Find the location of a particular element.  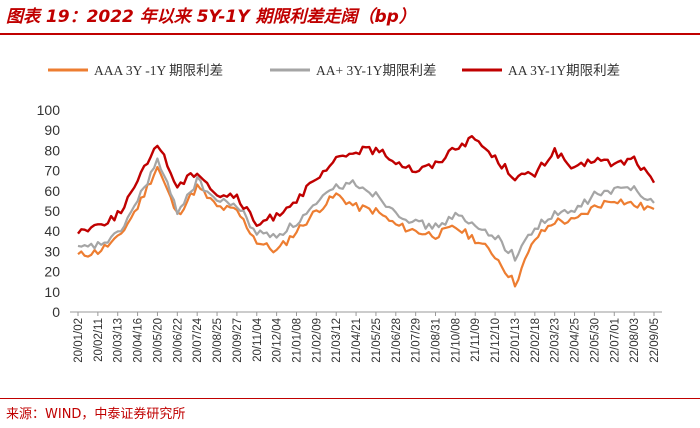

x-tick-label: 21/12/10 is located at coordinates (496, 340).